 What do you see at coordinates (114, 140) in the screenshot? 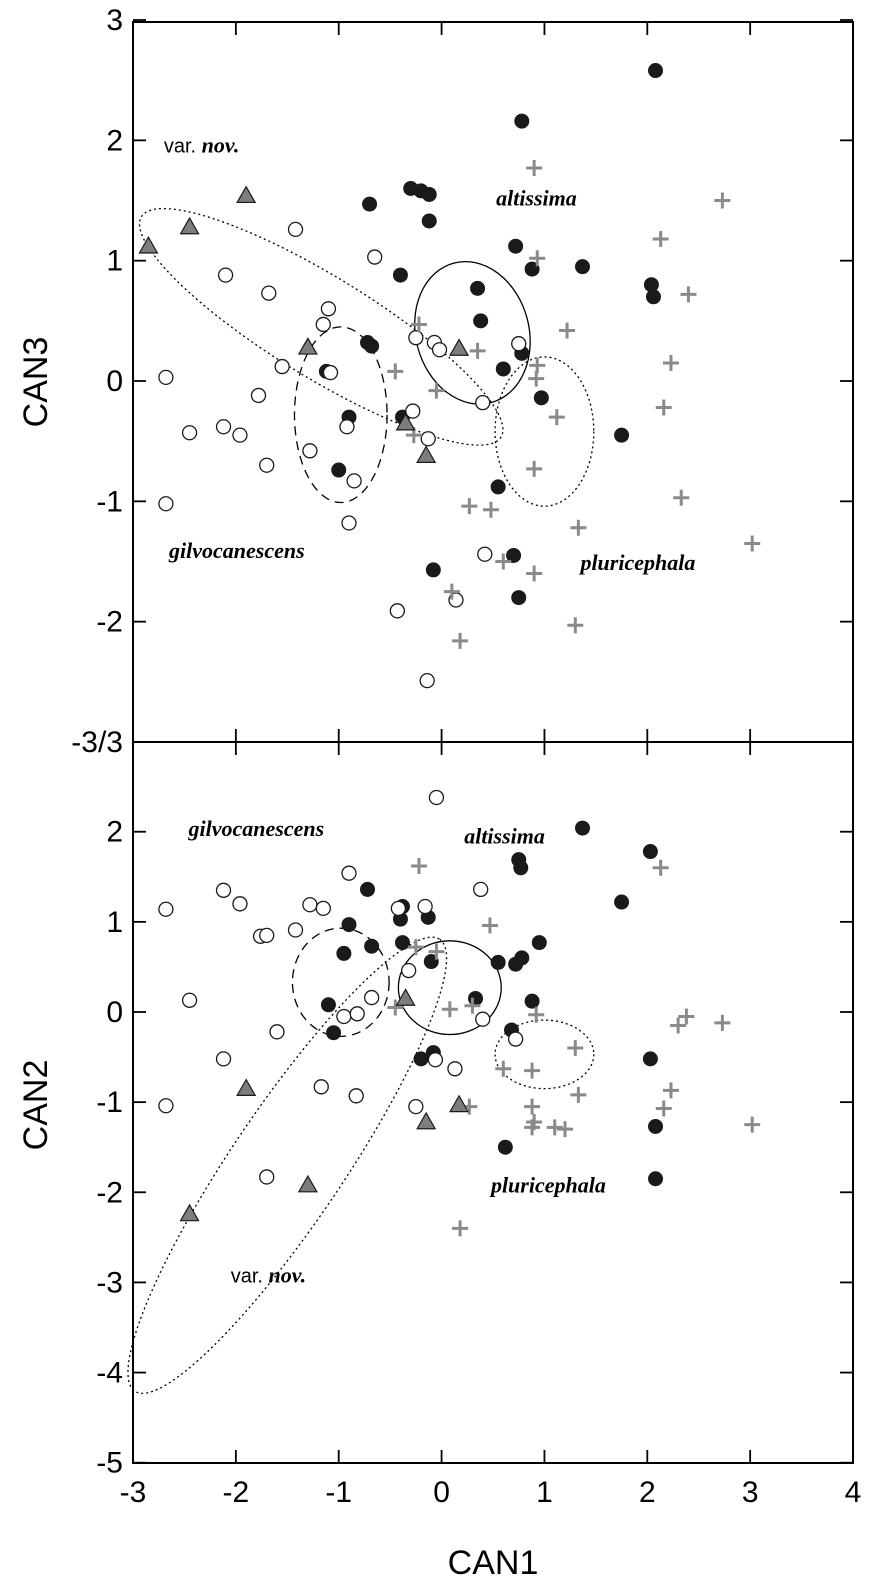
I see `y-tick-label: 2` at bounding box center [114, 140].